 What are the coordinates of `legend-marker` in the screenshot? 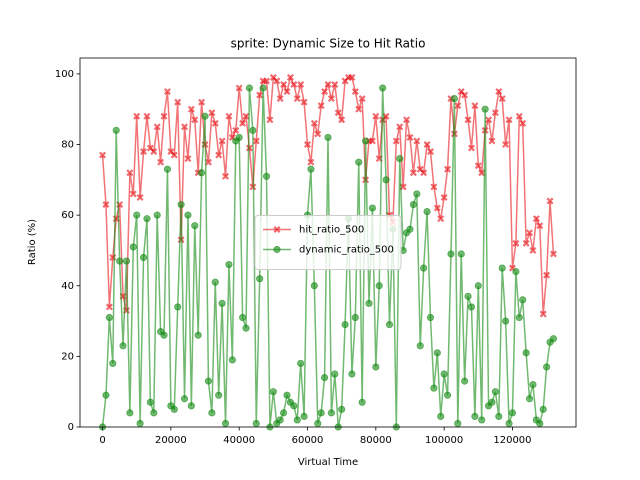 It's located at (277, 229).